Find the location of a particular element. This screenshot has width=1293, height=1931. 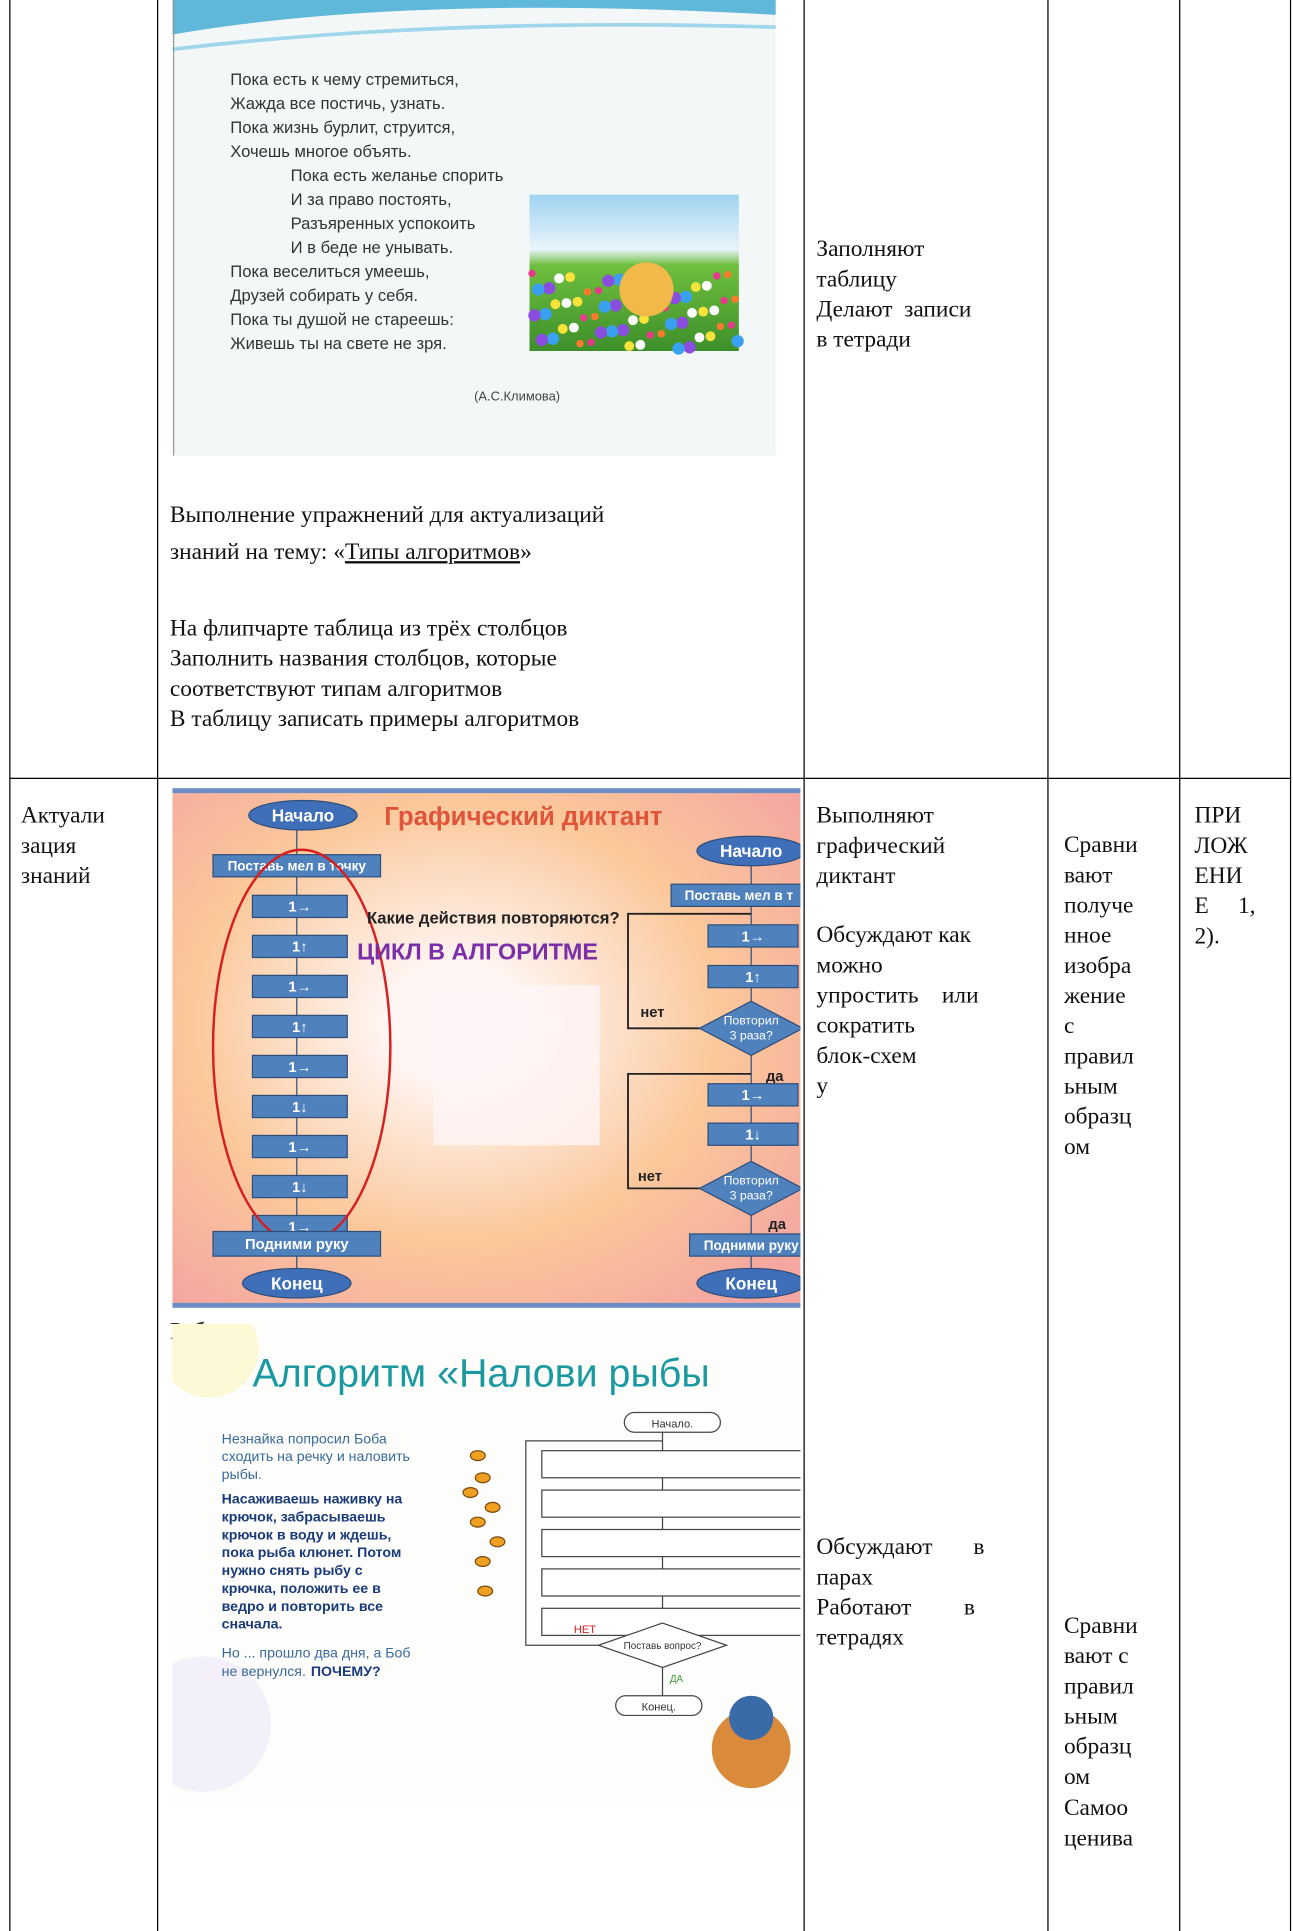

instruction-line: соответствуют типам алгоритмов is located at coordinates (336, 689).